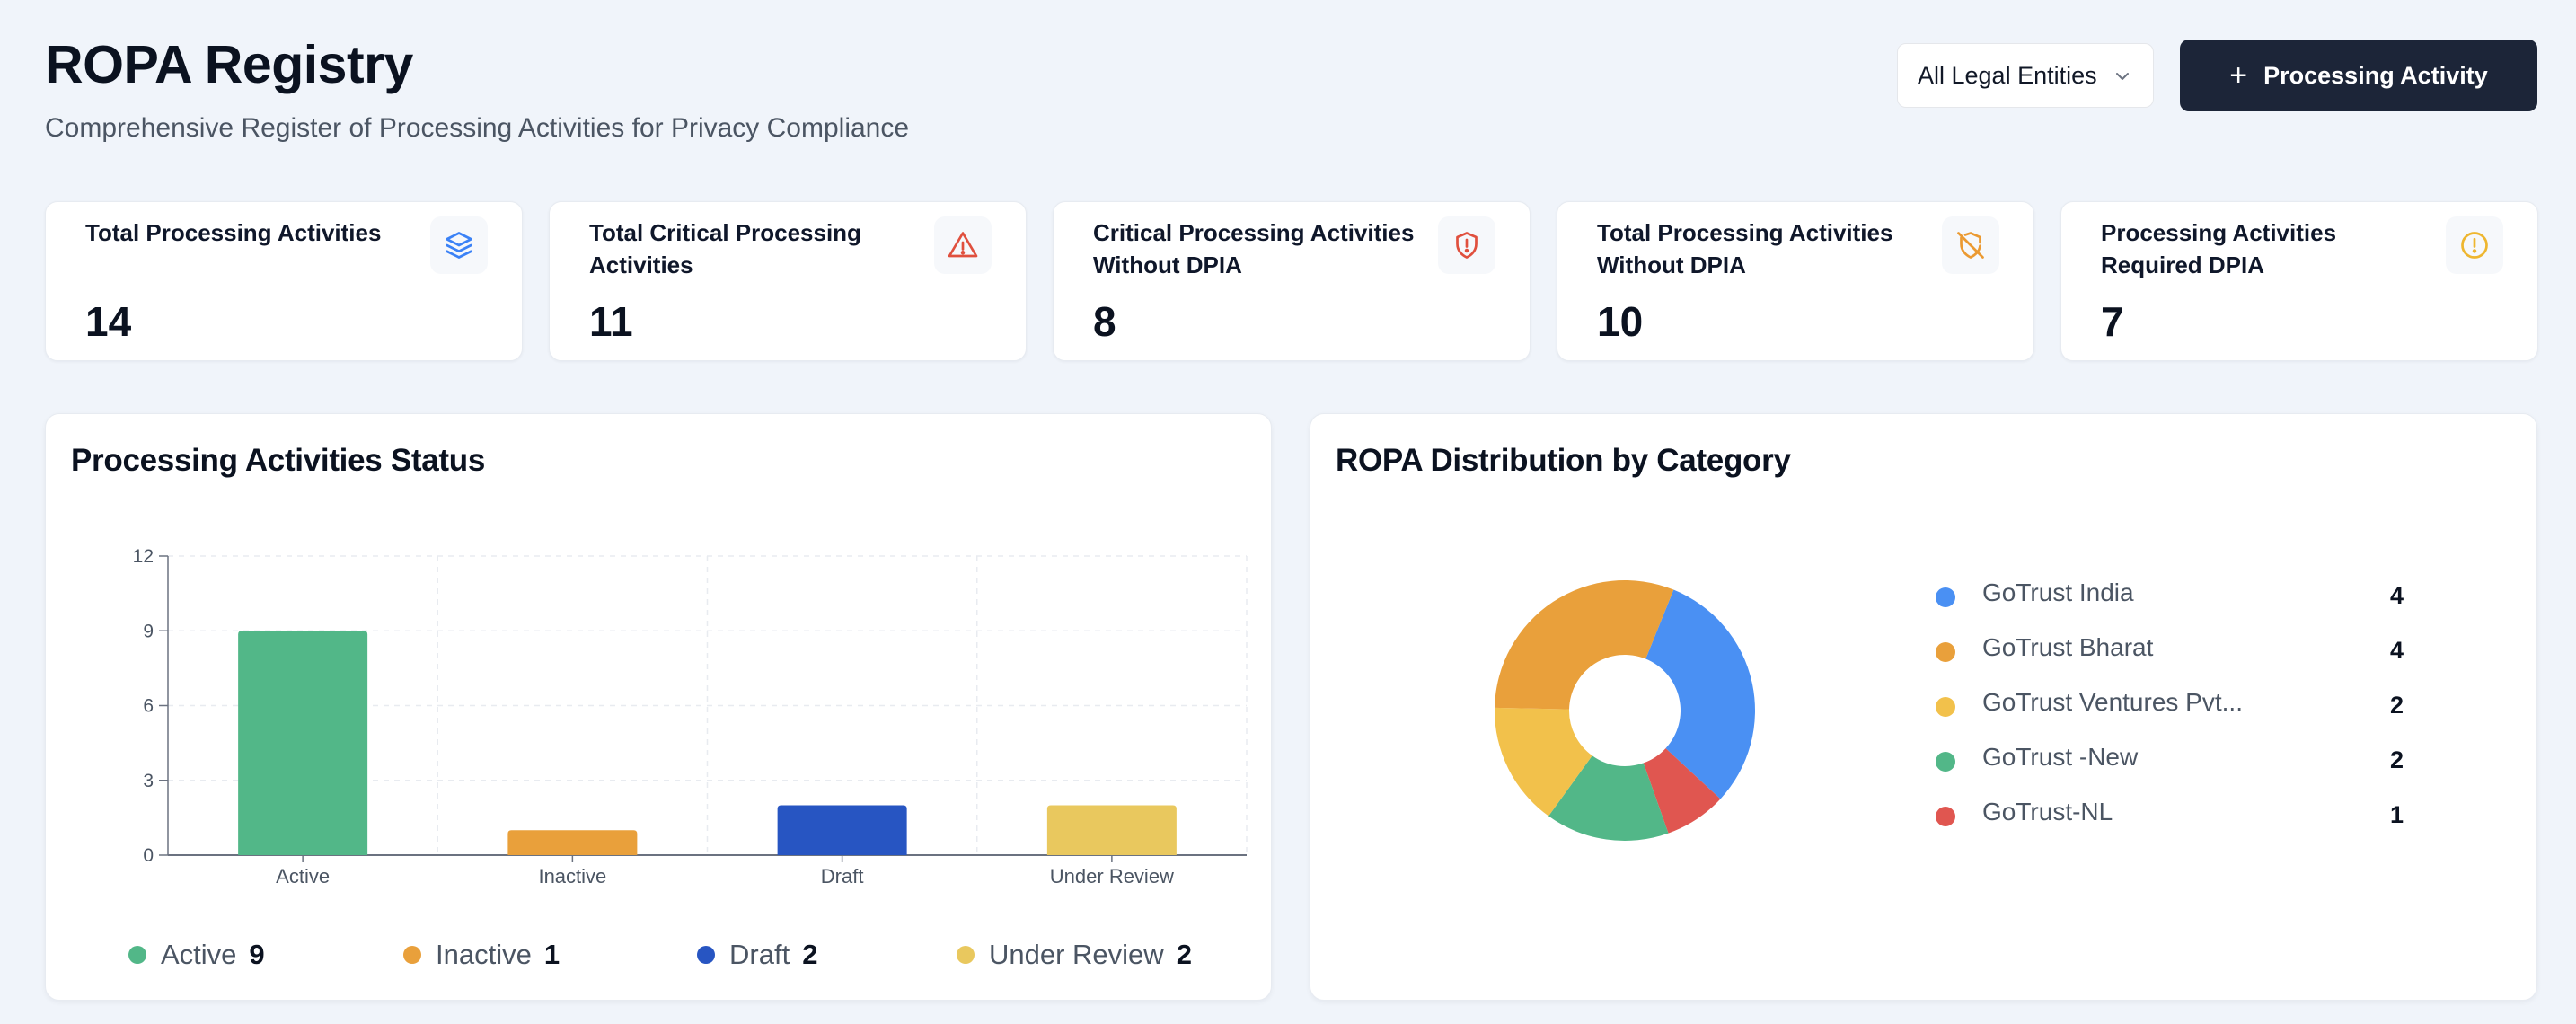  I want to click on plus-icon: +, so click(2238, 75).